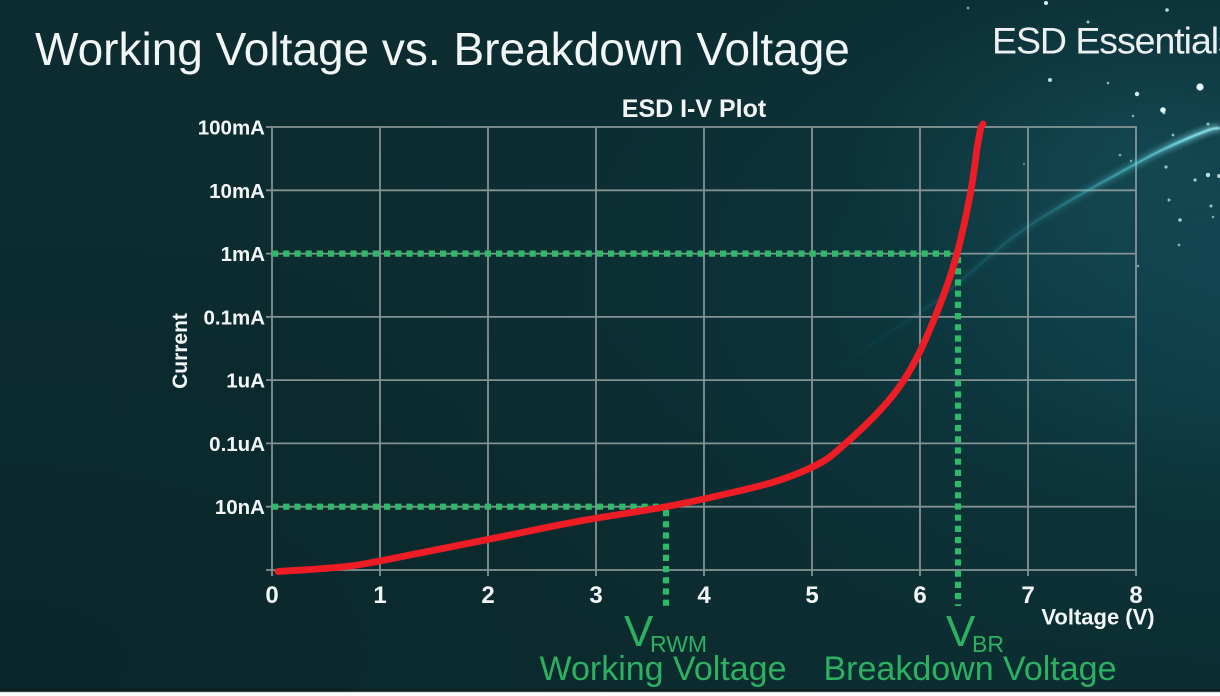  Describe the element at coordinates (237, 191) in the screenshot. I see `svg-text: 10mA` at that location.